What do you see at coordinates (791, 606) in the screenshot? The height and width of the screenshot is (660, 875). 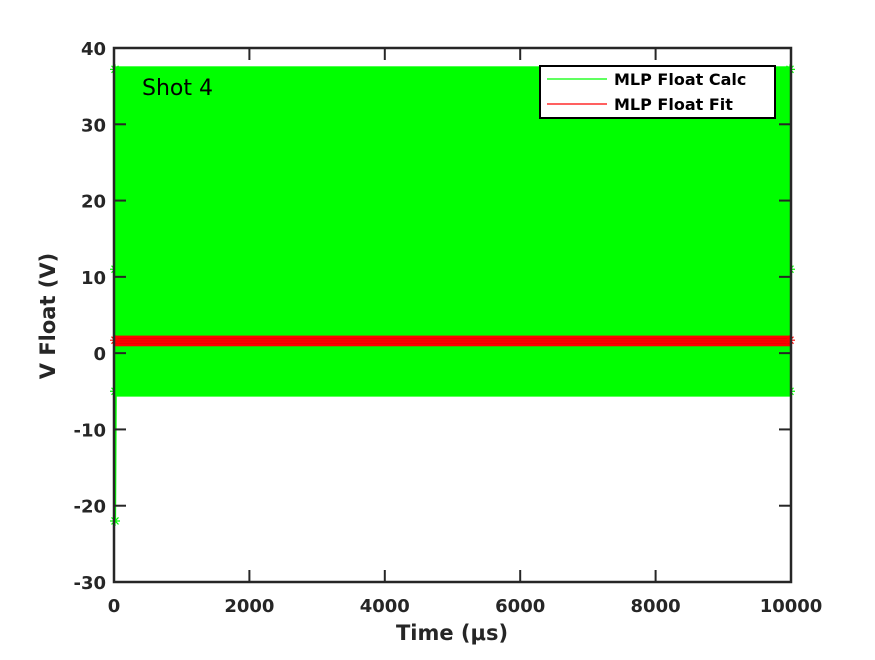 I see `x-tick-label: 10000` at bounding box center [791, 606].